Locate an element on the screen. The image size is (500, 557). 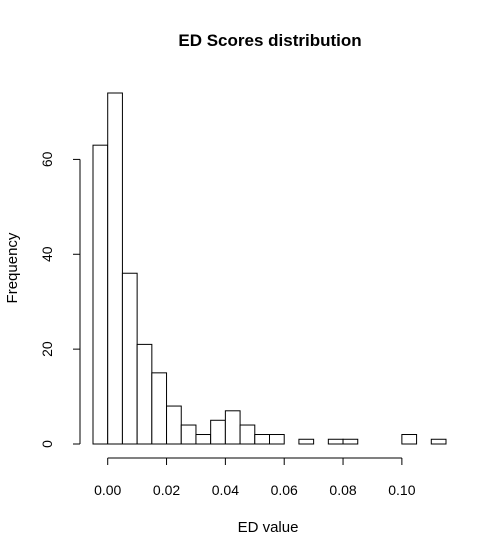
y-tick-label: 20 is located at coordinates (47, 349).